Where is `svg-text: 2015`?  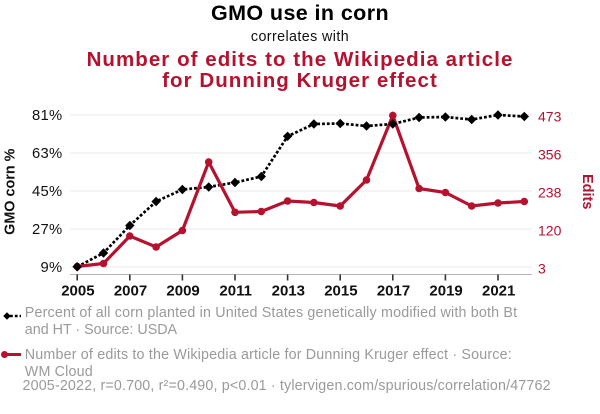 svg-text: 2015 is located at coordinates (340, 290).